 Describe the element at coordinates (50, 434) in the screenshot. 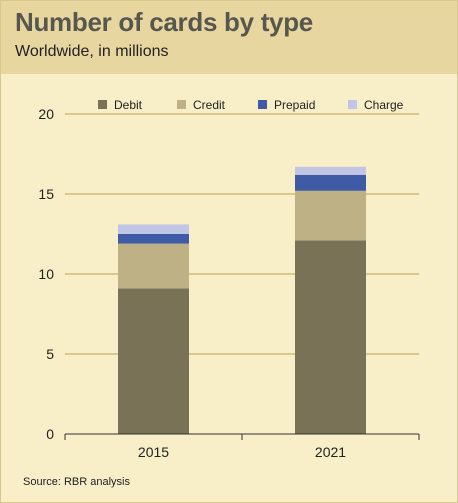

I see `y-tick-label-0: 0` at that location.